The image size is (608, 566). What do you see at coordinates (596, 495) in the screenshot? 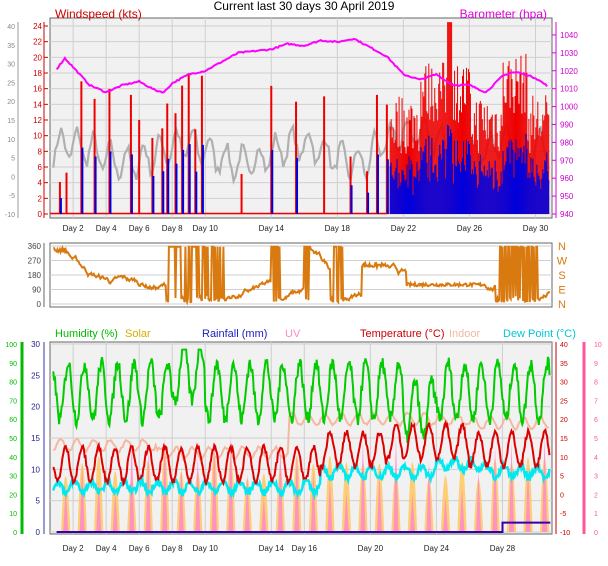
I see `uv-tick-label: 2` at bounding box center [596, 495].